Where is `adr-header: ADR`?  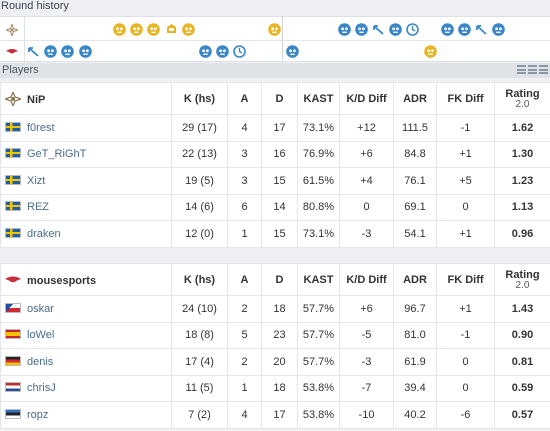 adr-header: ADR is located at coordinates (415, 98).